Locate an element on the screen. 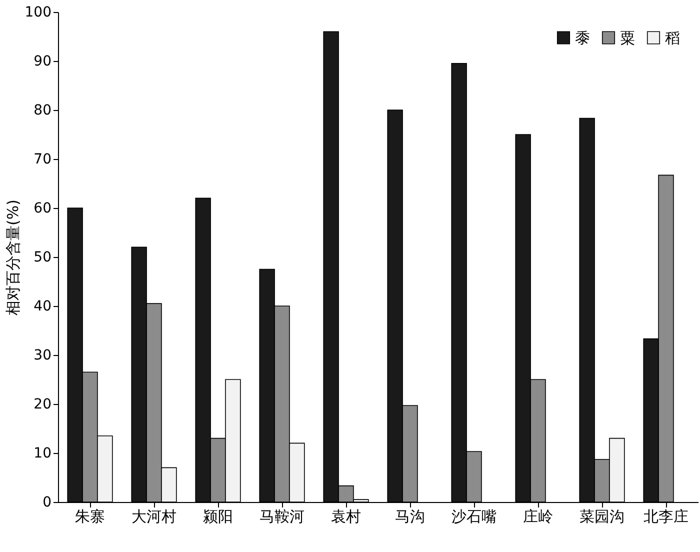 This screenshot has height=552, width=700. y-tick-label: 0 is located at coordinates (47, 502).